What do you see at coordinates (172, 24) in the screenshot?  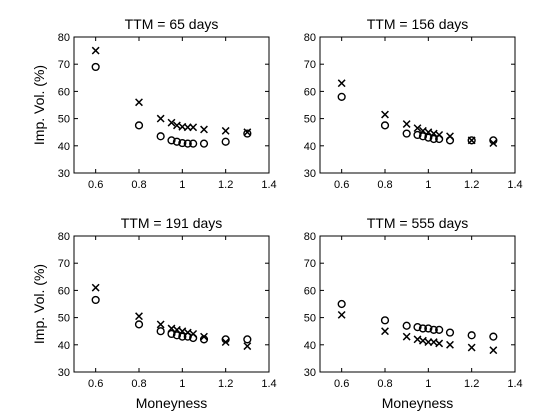 I see `subplot-title: TTM = 65 days` at bounding box center [172, 24].